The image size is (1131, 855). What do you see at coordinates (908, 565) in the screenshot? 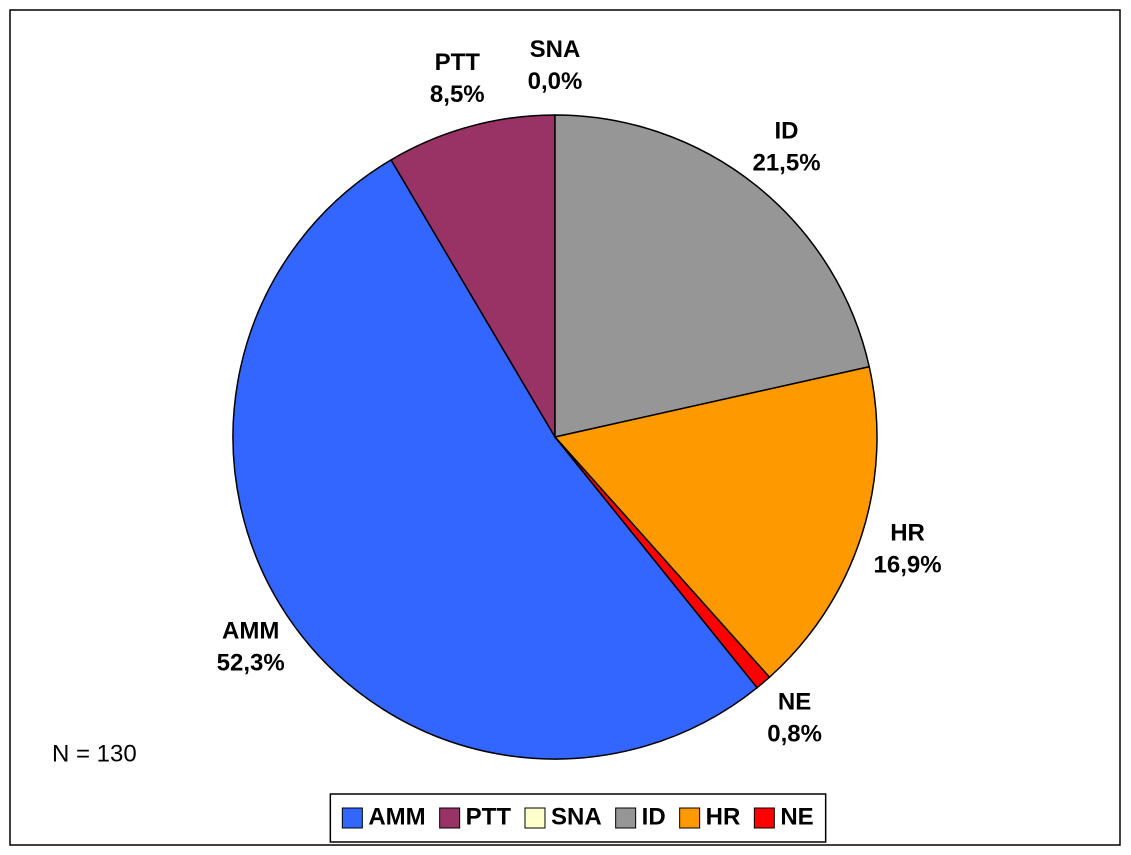
I see `slice-value-label: 16,9%` at bounding box center [908, 565].